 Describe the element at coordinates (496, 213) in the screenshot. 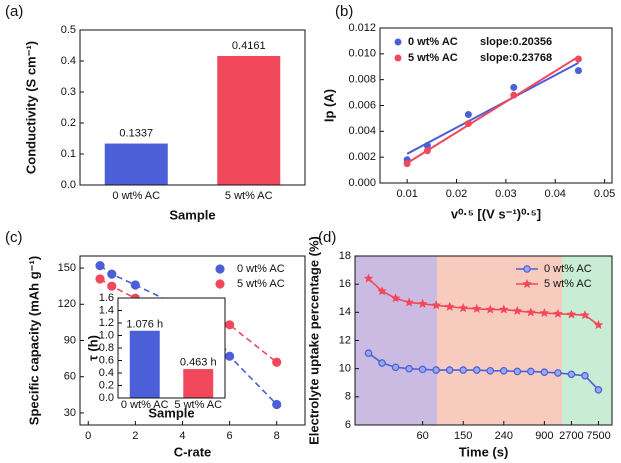

I see `x-axis-label: v⁰·⁵ [(V s⁻¹)⁰·⁵]` at that location.